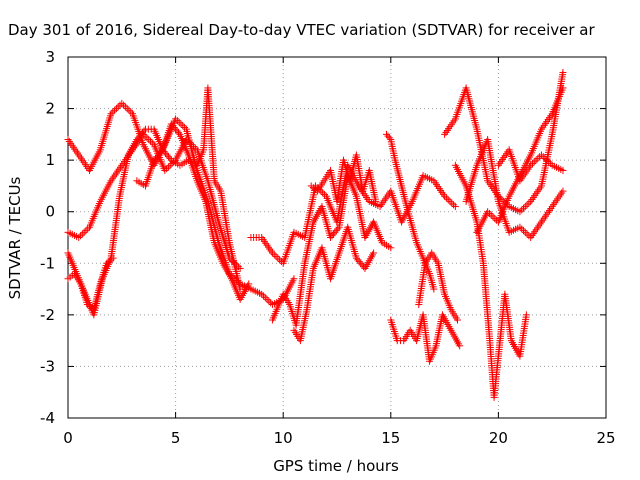 Image resolution: width=640 pixels, height=480 pixels. Describe the element at coordinates (68, 438) in the screenshot. I see `x-tick-label: 0` at that location.